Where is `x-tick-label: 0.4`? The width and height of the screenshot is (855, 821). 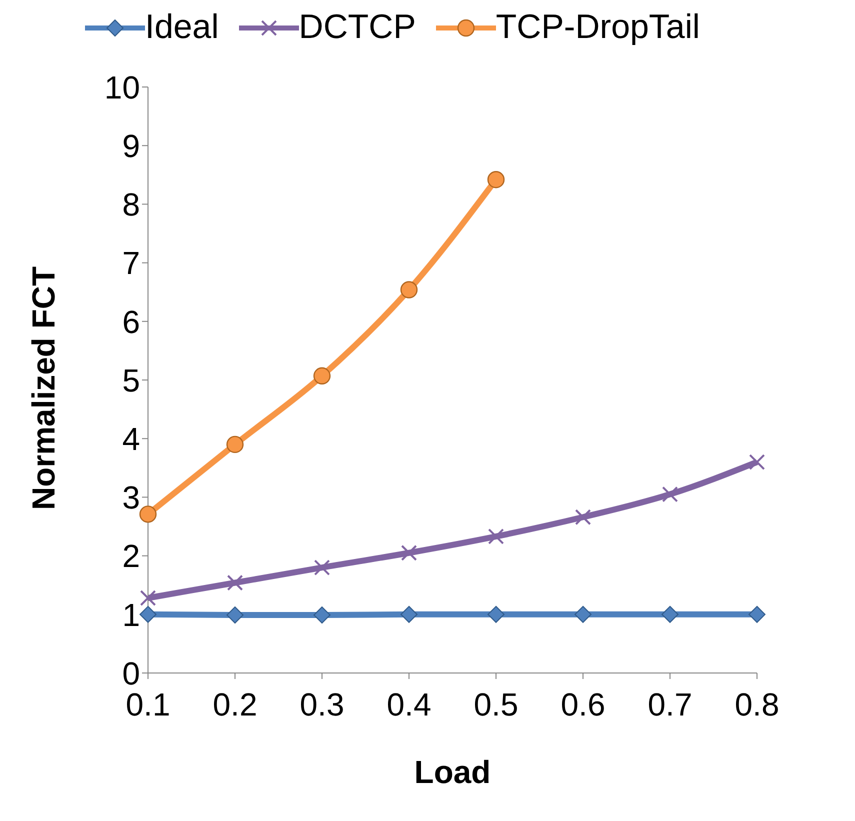 x-tick-label: 0.4 is located at coordinates (409, 704).